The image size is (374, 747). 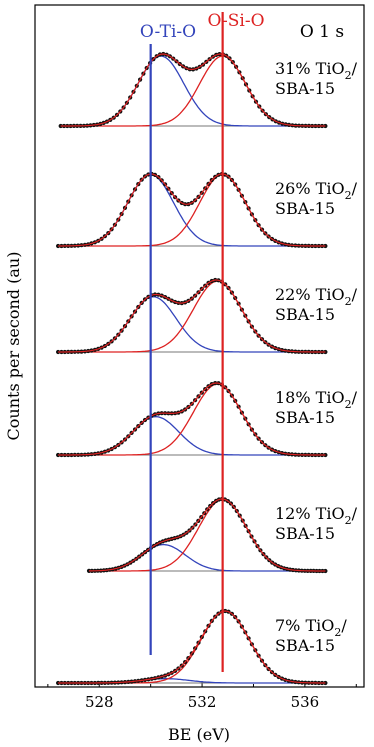 What do you see at coordinates (207, 316) in the screenshot?
I see `spectrum-2: 22% TiO2/ SBA-15` at bounding box center [207, 316].